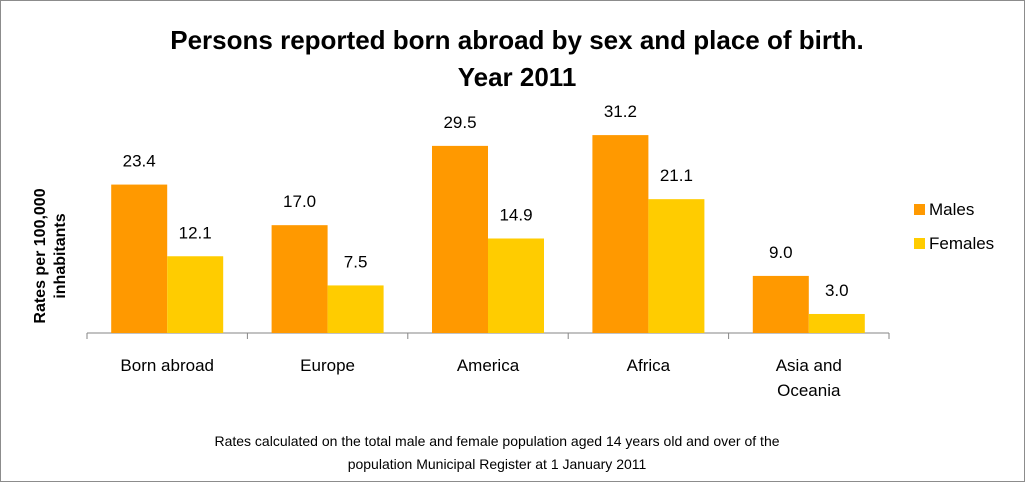 Image resolution: width=1025 pixels, height=482 pixels. I want to click on legend: Males Females, so click(954, 226).